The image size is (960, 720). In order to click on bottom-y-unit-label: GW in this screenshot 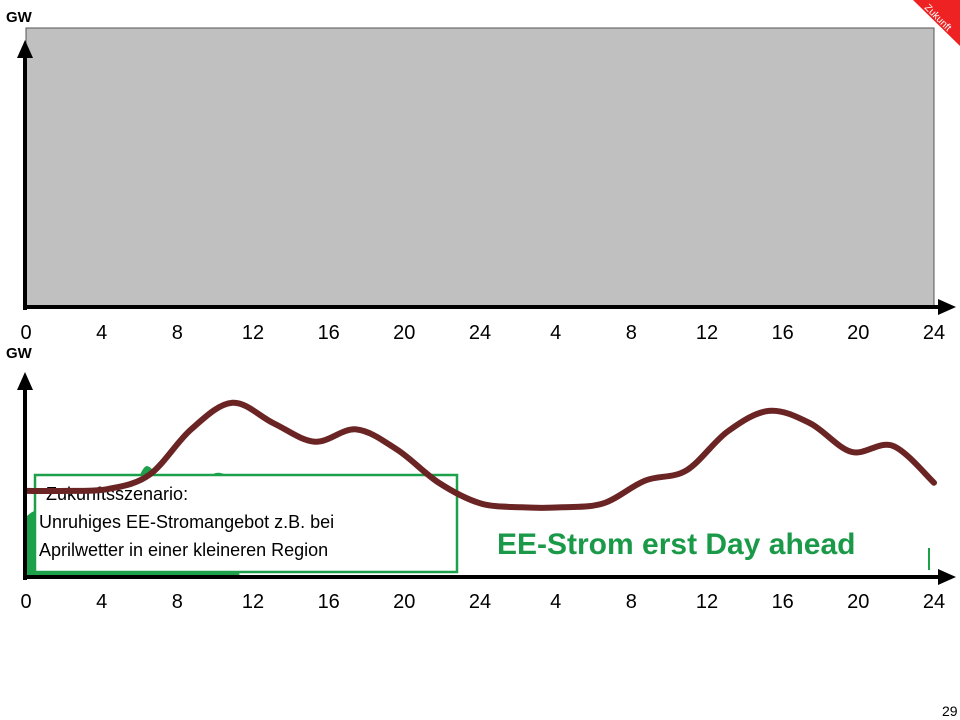, I will do `click(19, 353)`.